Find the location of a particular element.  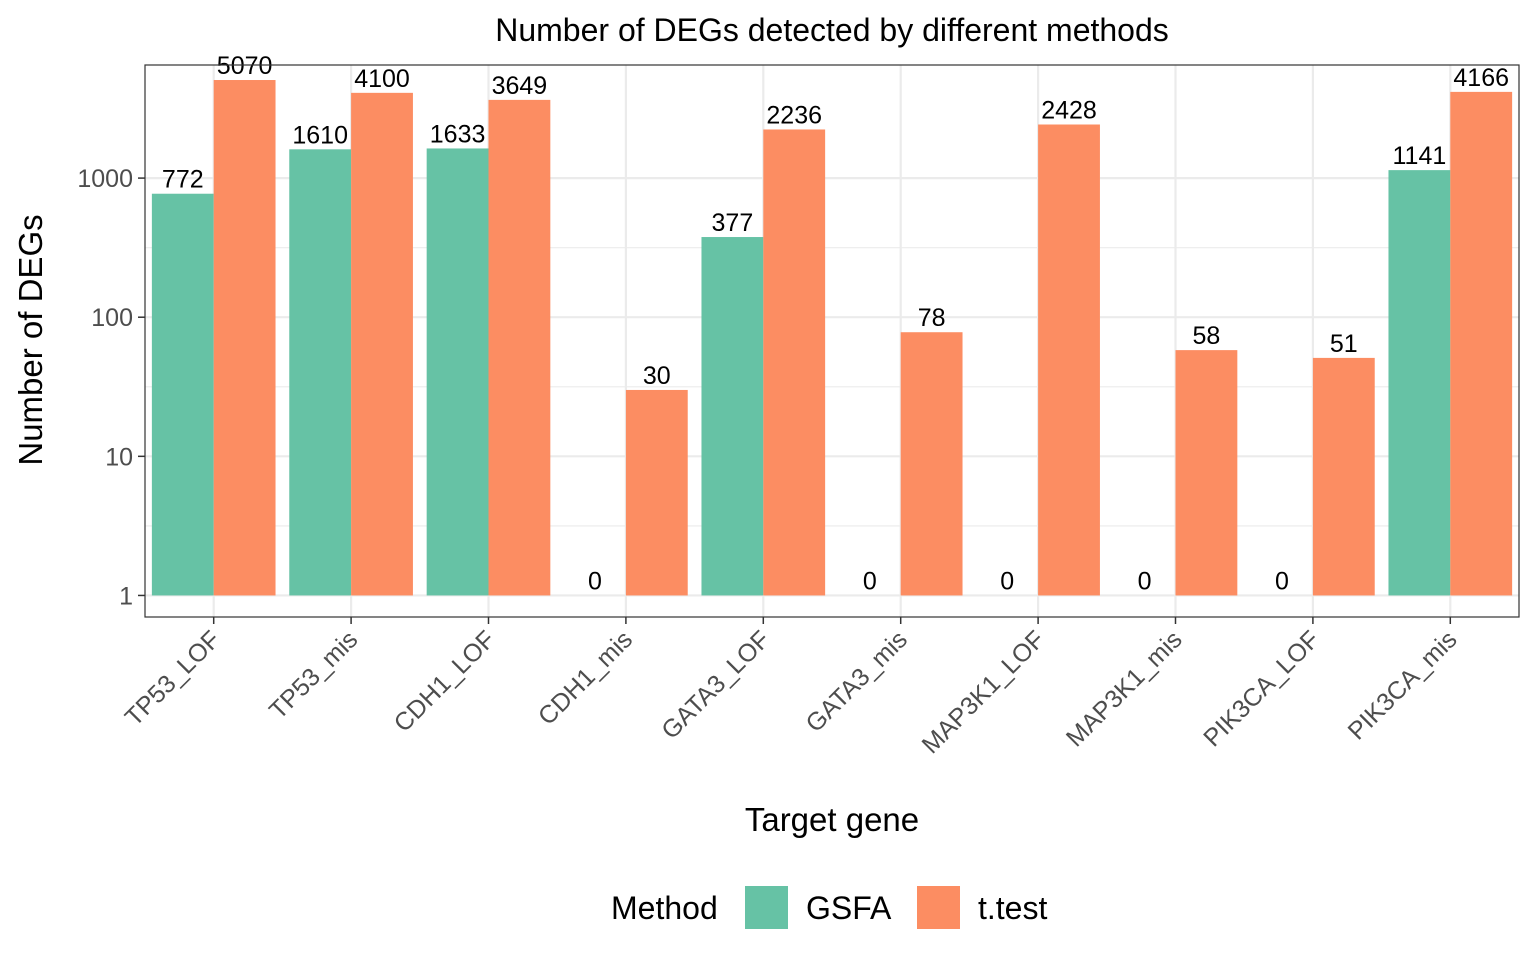

bar-t-test-map3k1-mis is located at coordinates (1206, 473).